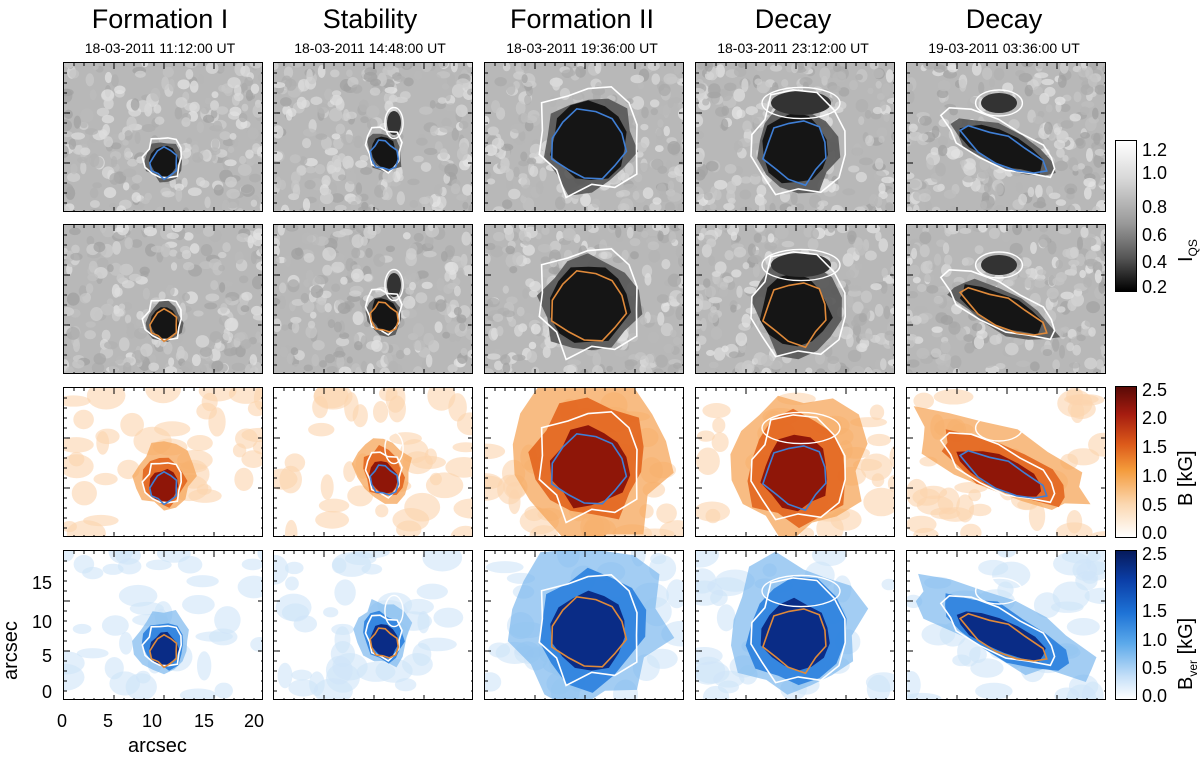 This screenshot has height=758, width=1200. What do you see at coordinates (1155, 173) in the screenshot?
I see `colorbar-intensity-tick: 1.0` at bounding box center [1155, 173].